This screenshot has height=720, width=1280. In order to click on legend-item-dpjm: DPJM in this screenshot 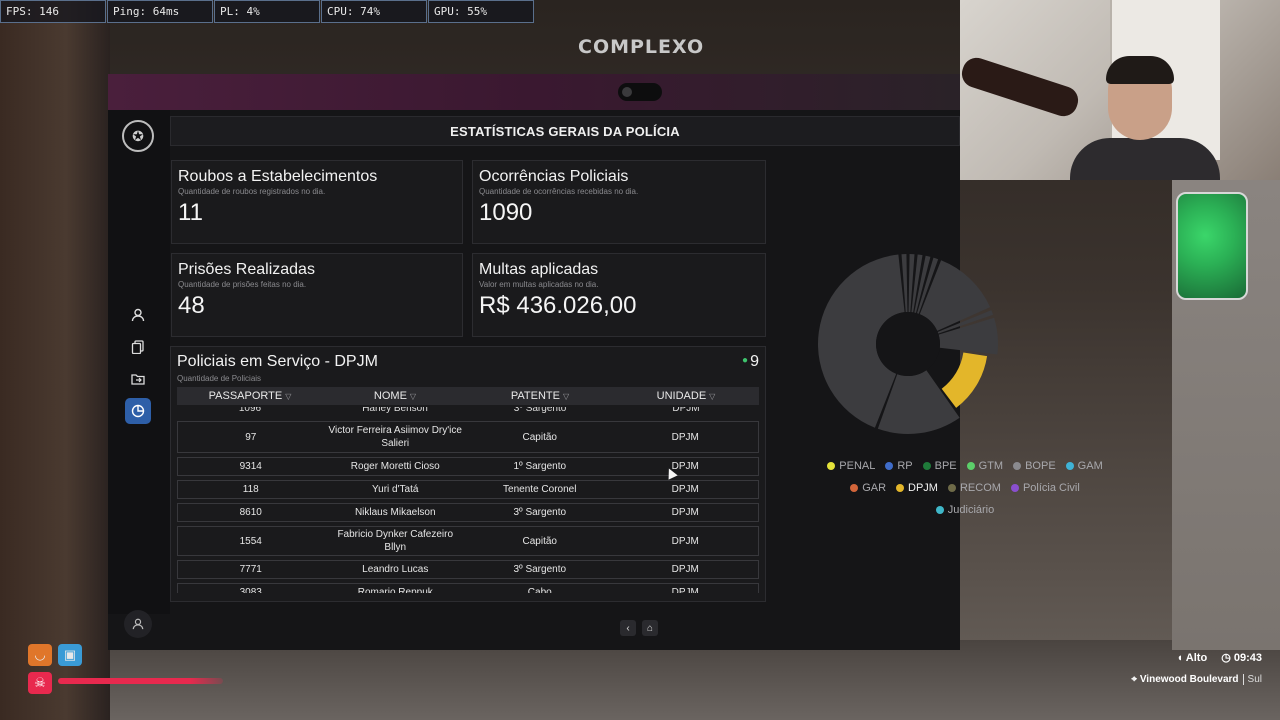, I will do `click(917, 488)`.